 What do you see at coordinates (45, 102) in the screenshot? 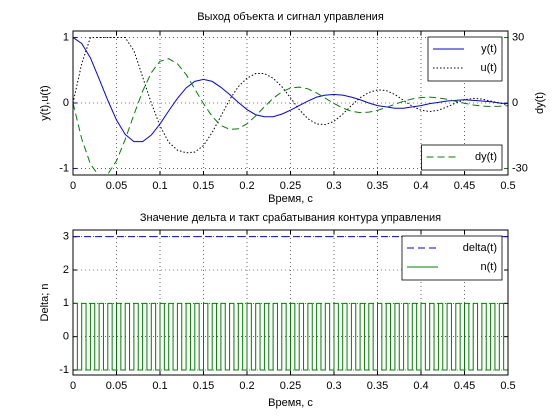
I see `y-axis-label: y(t),u(t)` at bounding box center [45, 102].